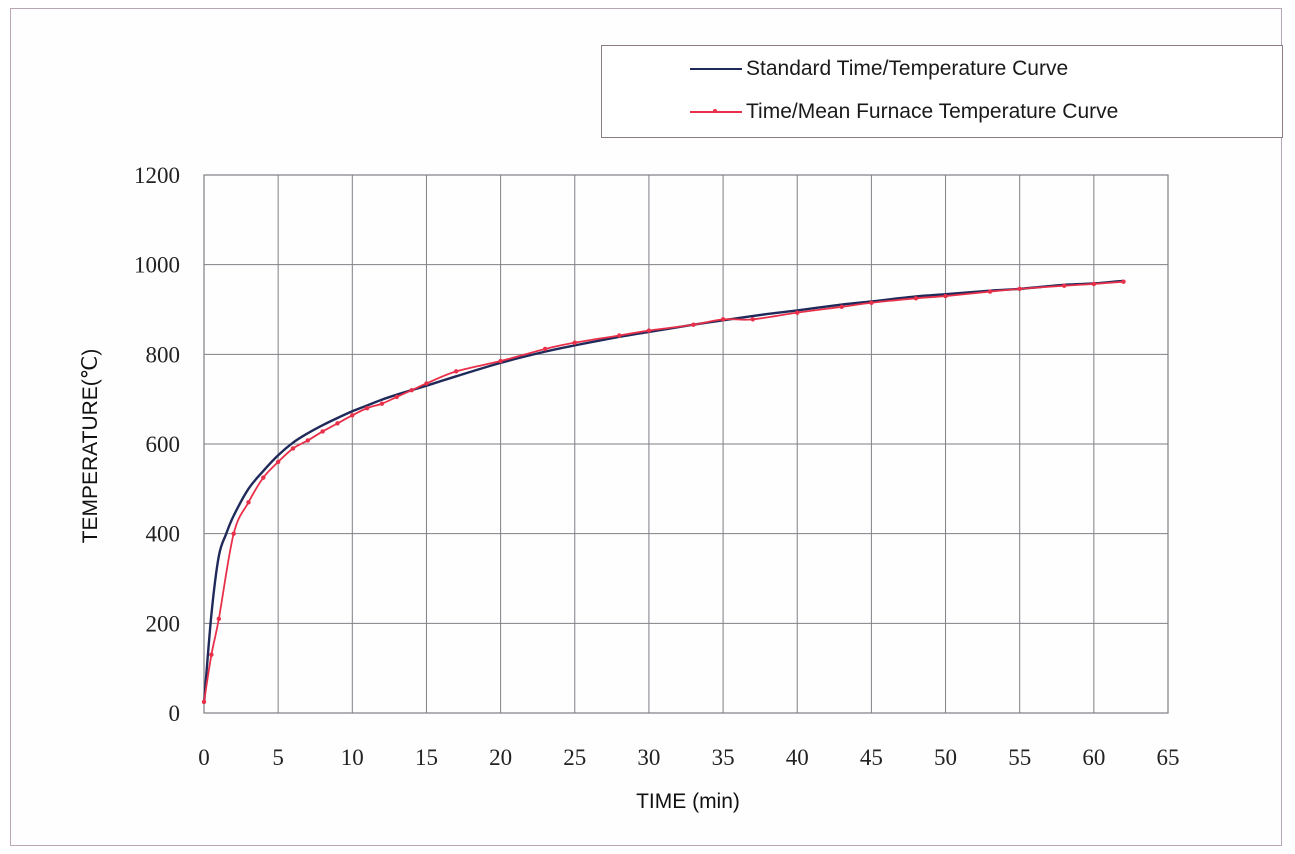  What do you see at coordinates (163, 354) in the screenshot?
I see `y-tick-label: 800` at bounding box center [163, 354].